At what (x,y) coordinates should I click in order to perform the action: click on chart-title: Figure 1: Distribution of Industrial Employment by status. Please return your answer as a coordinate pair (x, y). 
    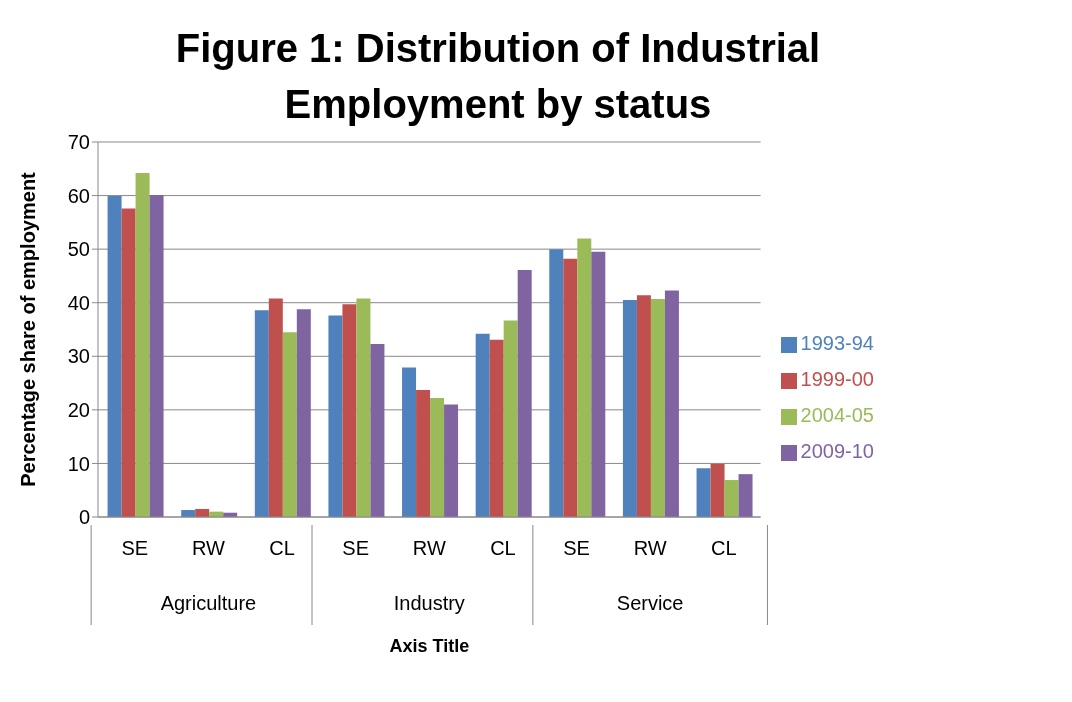
    Looking at the image, I should click on (498, 76).